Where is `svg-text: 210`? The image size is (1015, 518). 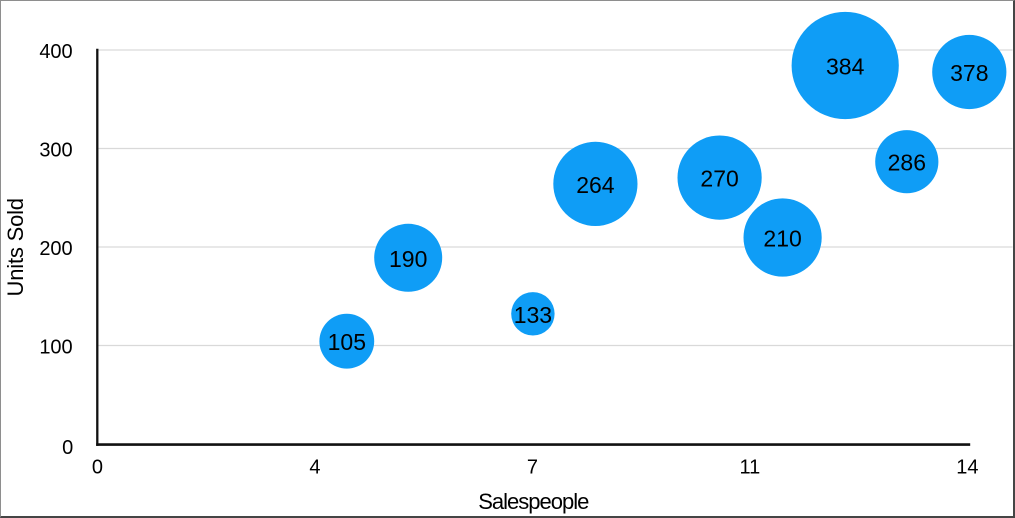 svg-text: 210 is located at coordinates (782, 239).